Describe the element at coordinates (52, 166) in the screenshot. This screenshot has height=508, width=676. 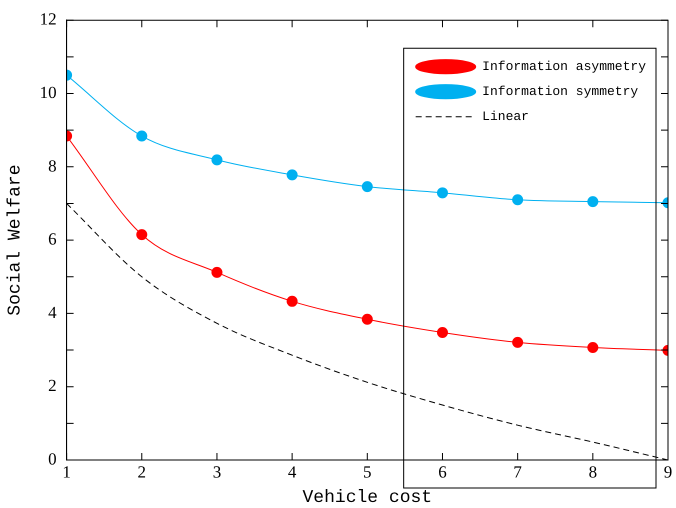
I see `y-tick-label: 8` at that location.